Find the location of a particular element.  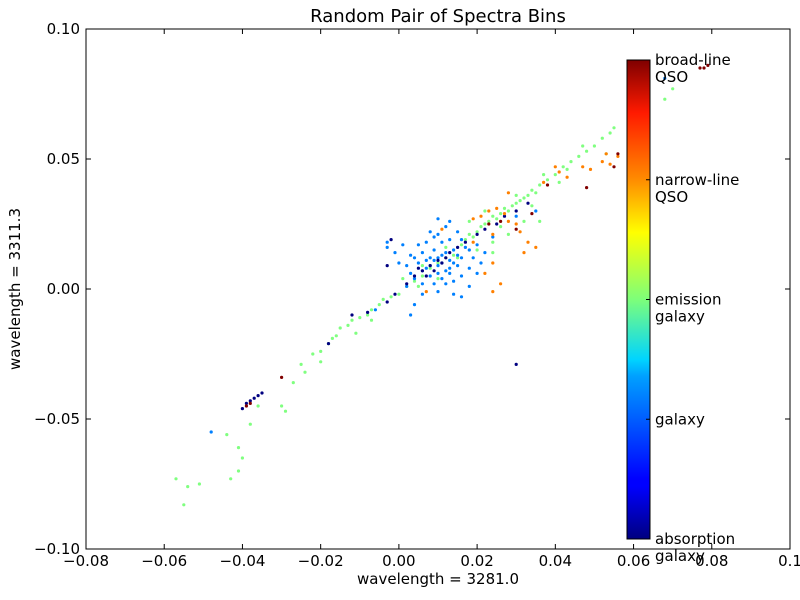

y-tick-label: 0.05 is located at coordinates (63, 159).